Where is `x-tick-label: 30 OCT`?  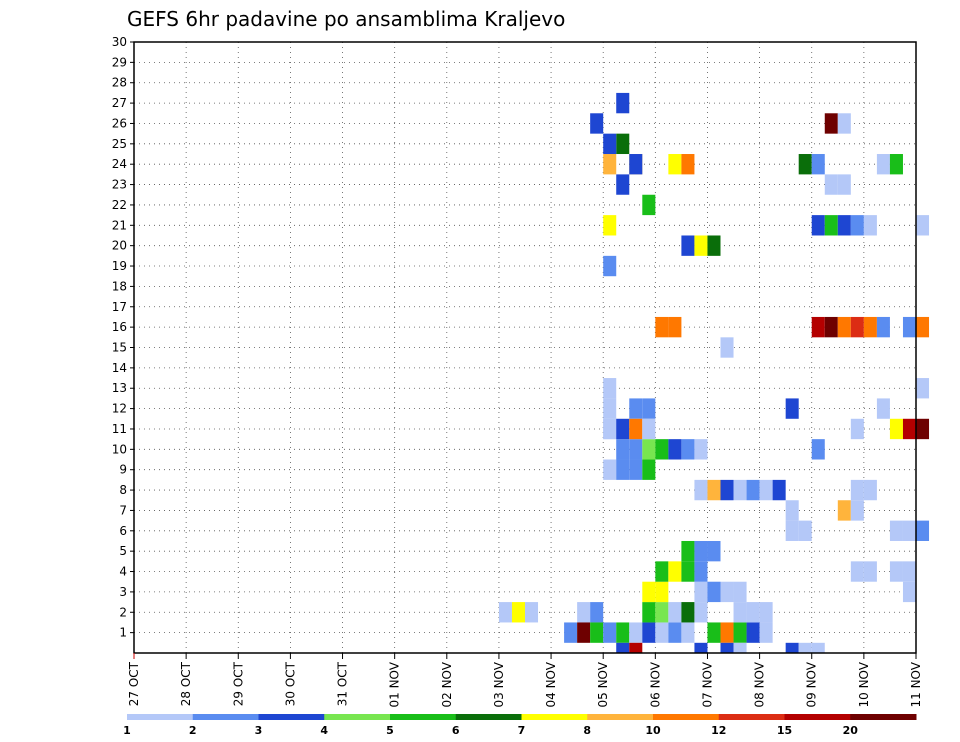 x-tick-label: 30 OCT is located at coordinates (290, 683).